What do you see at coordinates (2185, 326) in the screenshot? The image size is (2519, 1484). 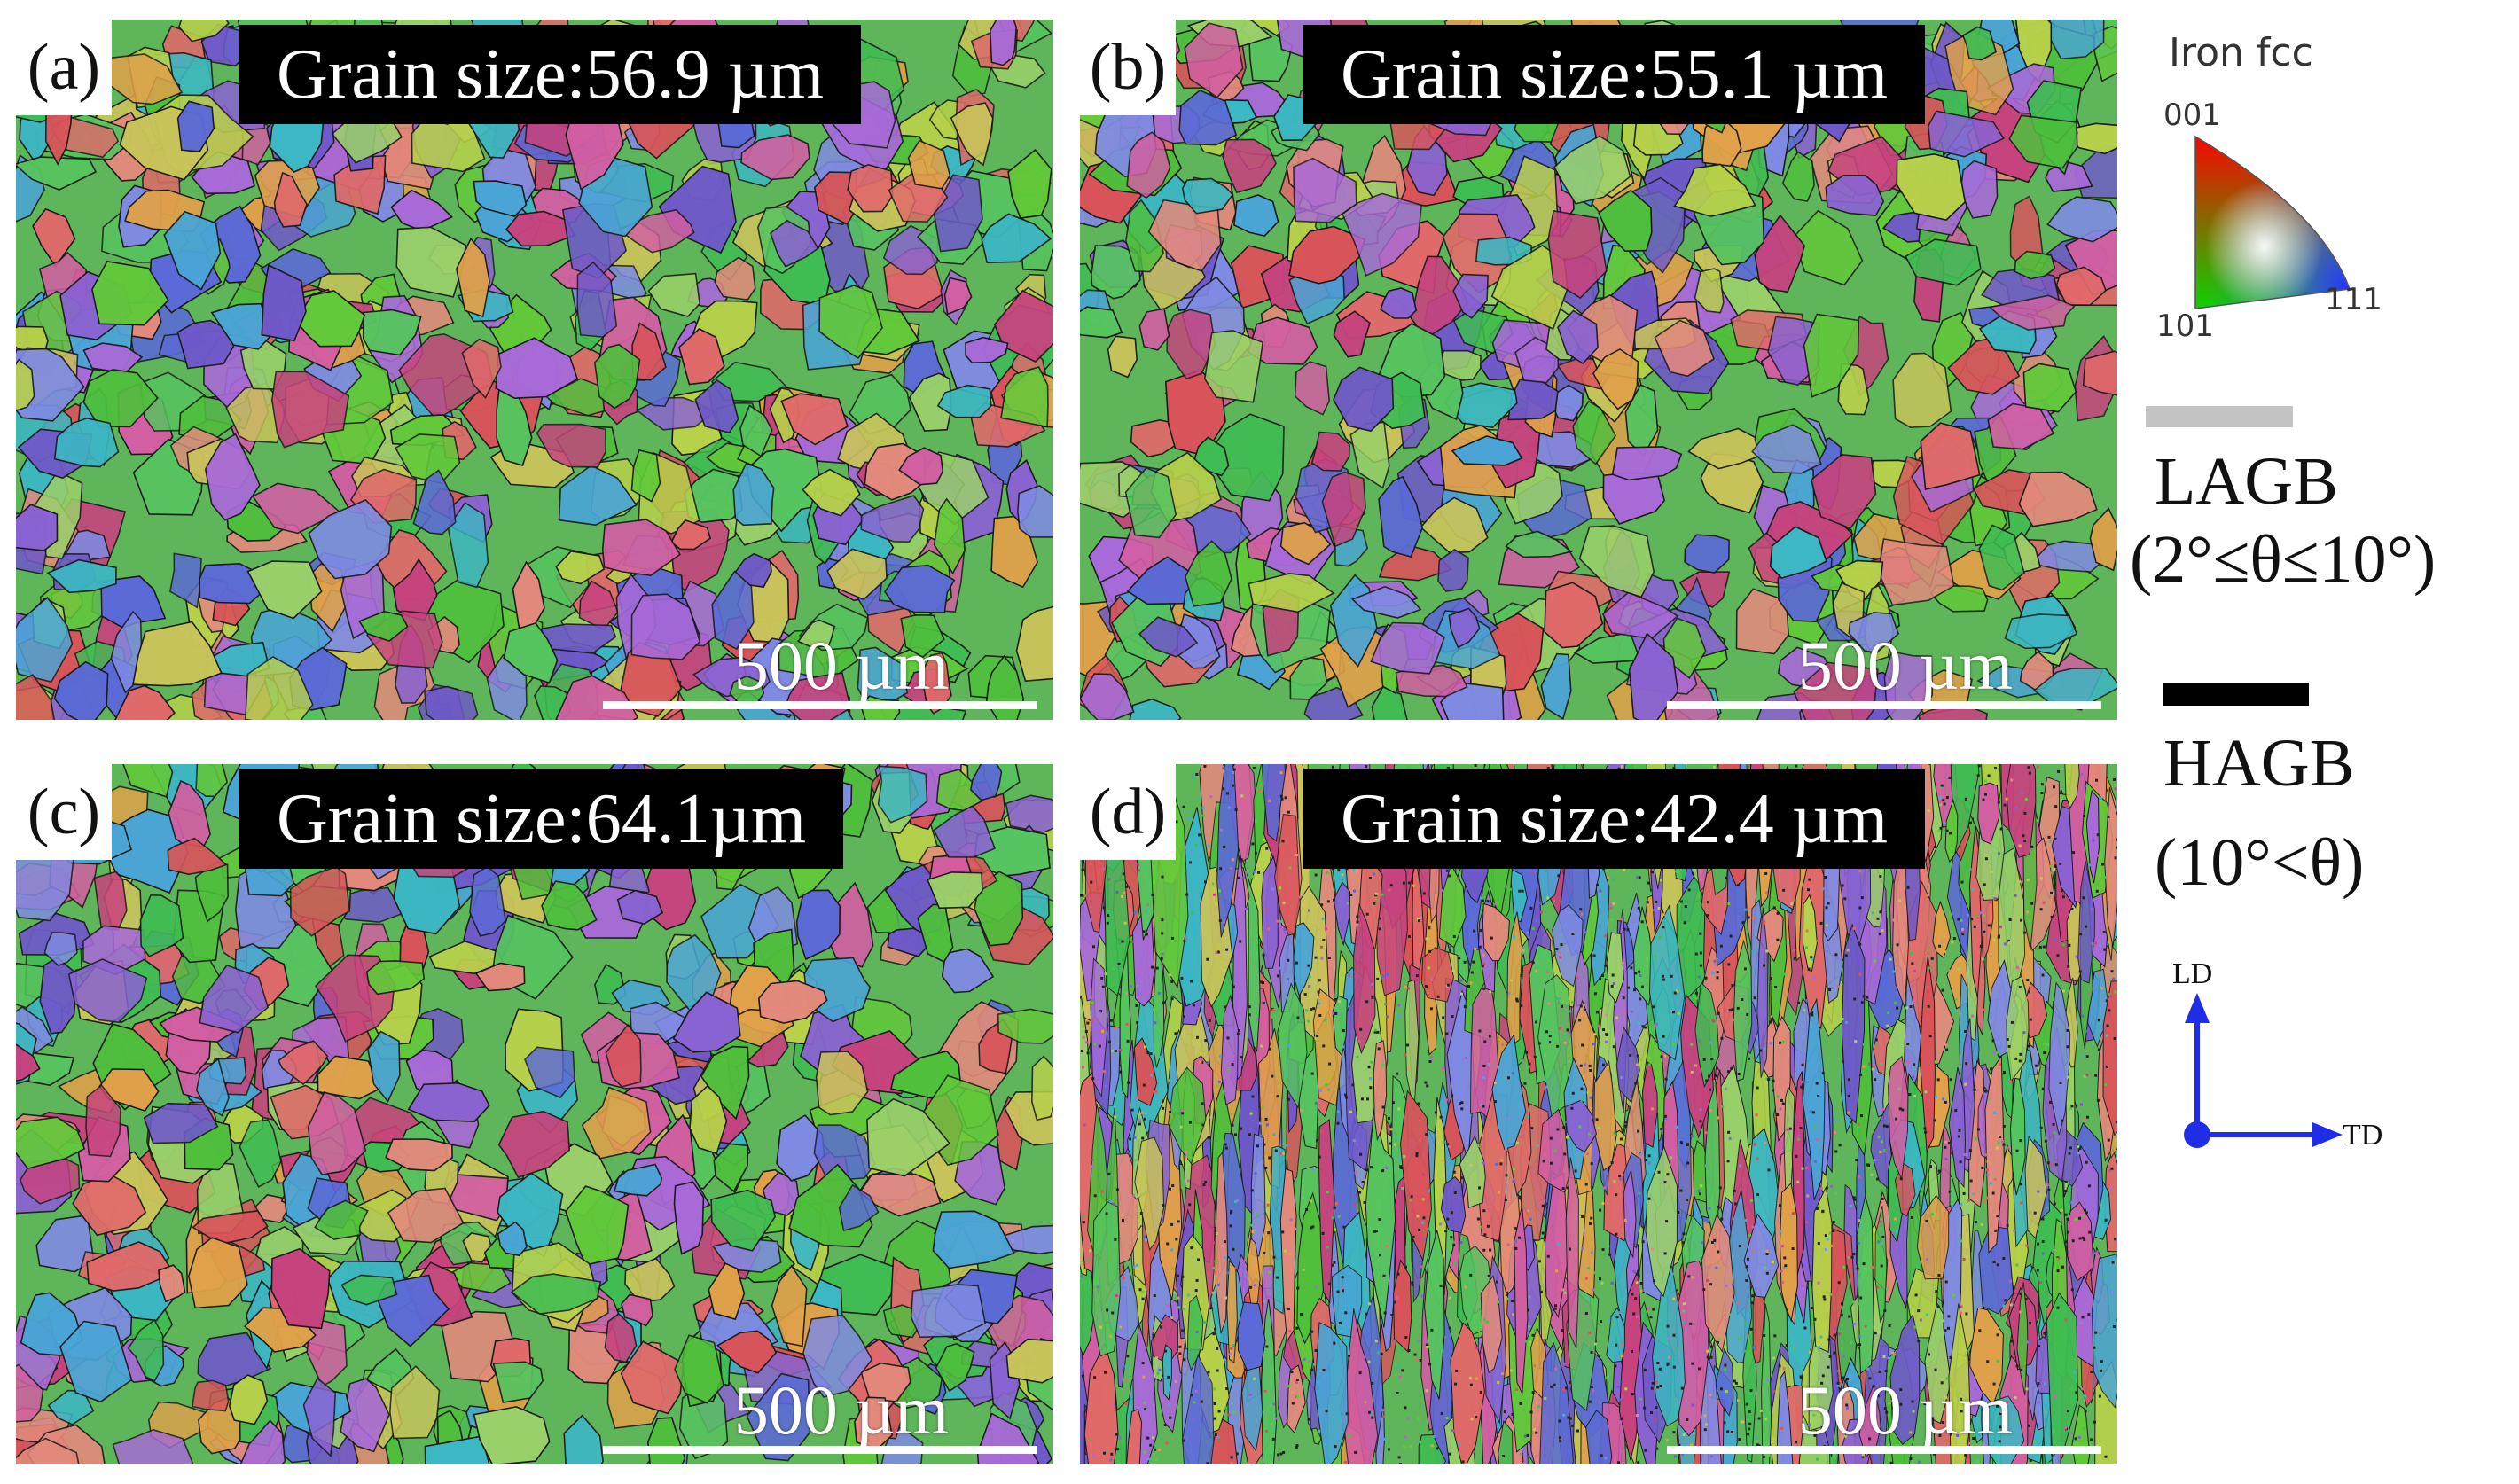 I see `ipf-corner-101: 101` at bounding box center [2185, 326].